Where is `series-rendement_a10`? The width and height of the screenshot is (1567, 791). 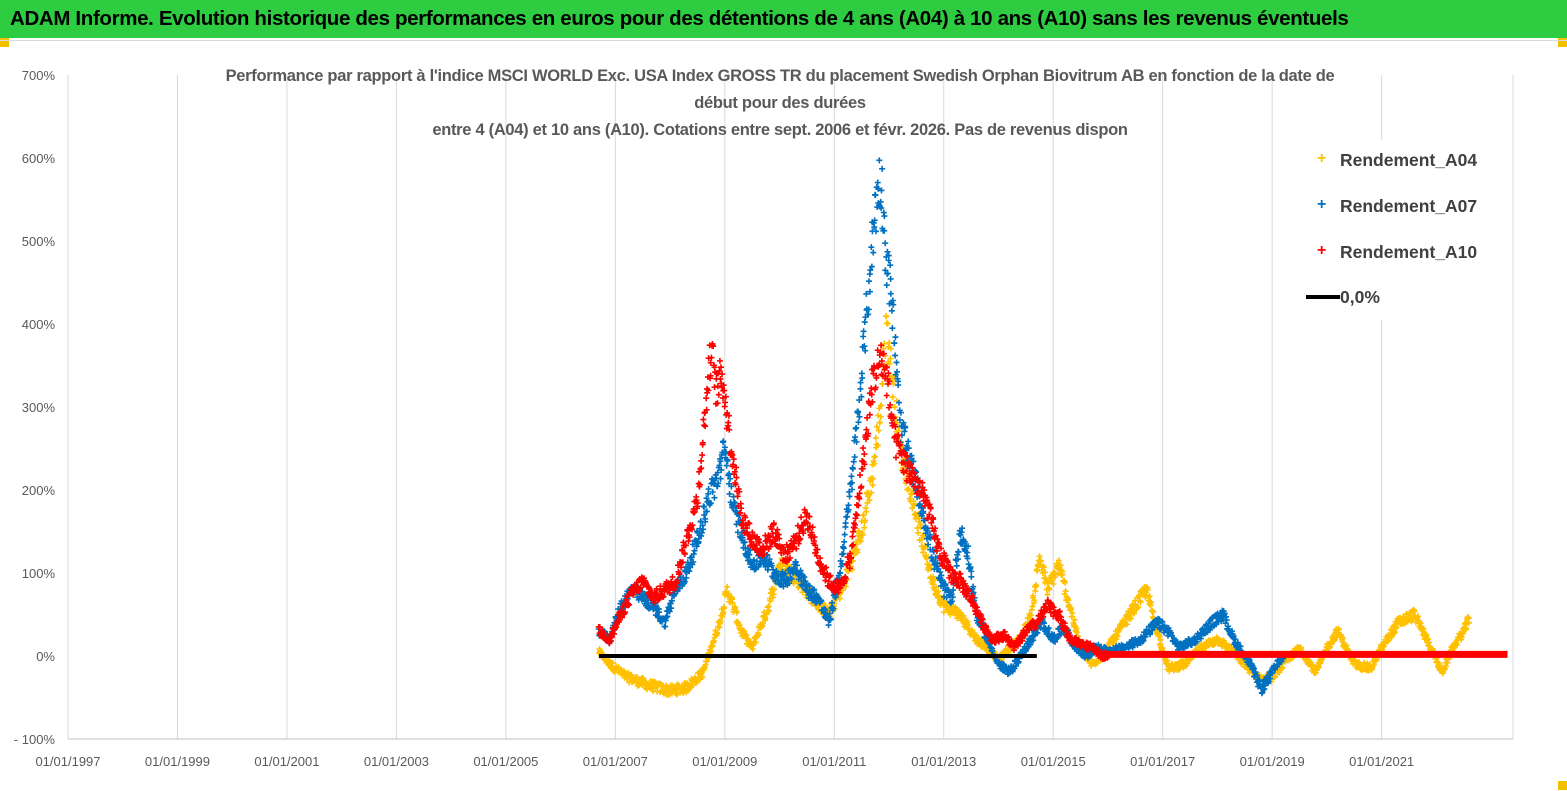
series-rendement_a10 is located at coordinates (853, 501).